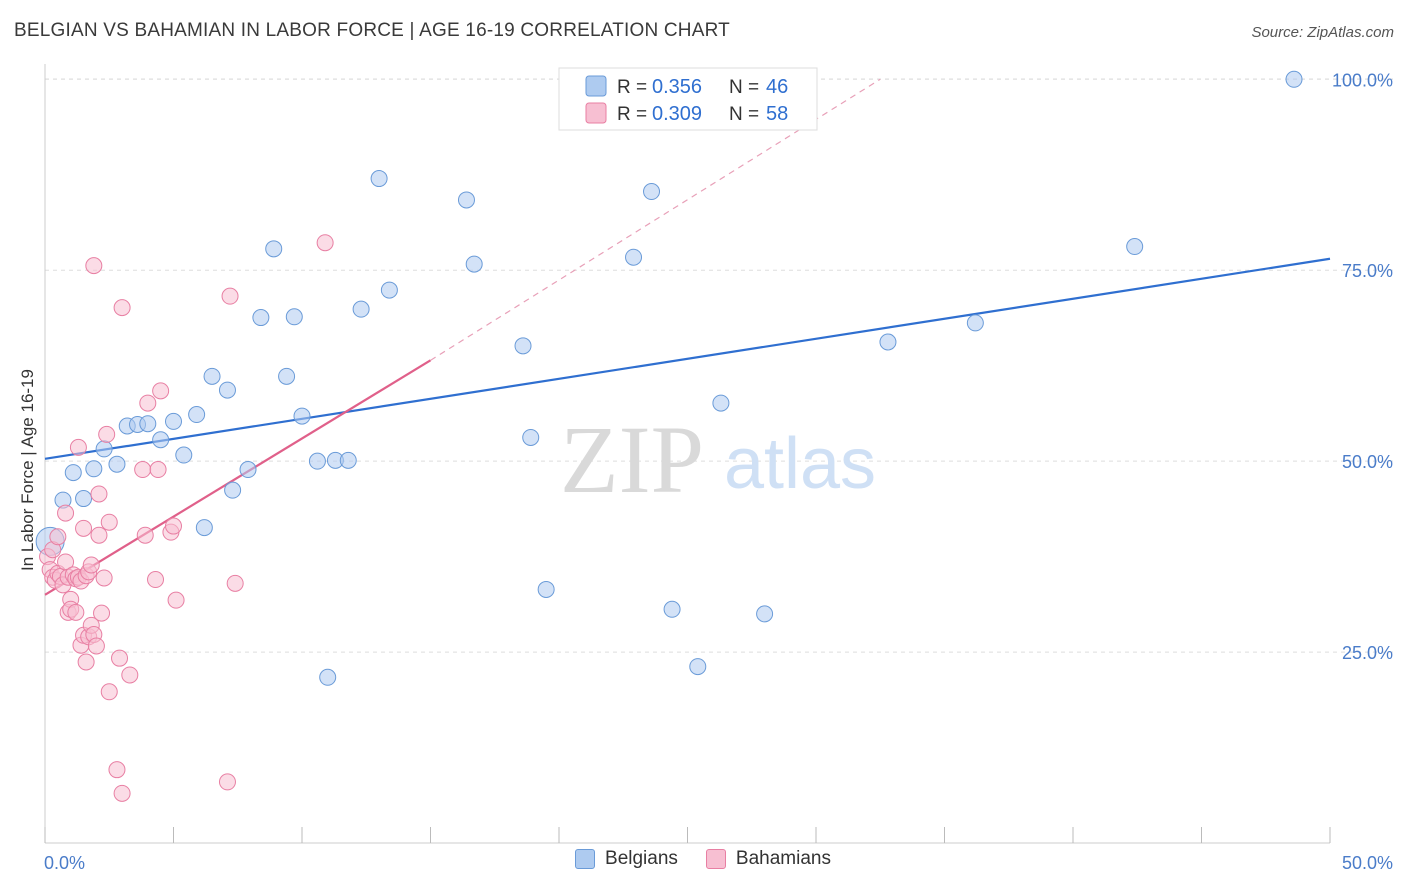 The height and width of the screenshot is (892, 1406). Describe the element at coordinates (783, 858) in the screenshot. I see `legend-label-bahamians: Bahamians` at that location.